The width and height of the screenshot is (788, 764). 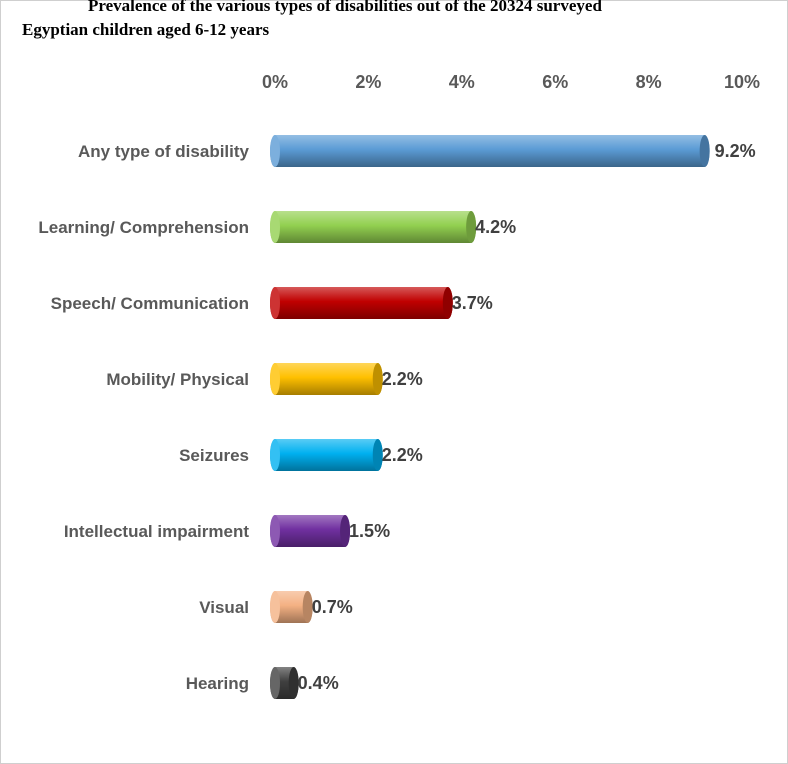 What do you see at coordinates (369, 531) in the screenshot?
I see `data-label: 1.5%` at bounding box center [369, 531].